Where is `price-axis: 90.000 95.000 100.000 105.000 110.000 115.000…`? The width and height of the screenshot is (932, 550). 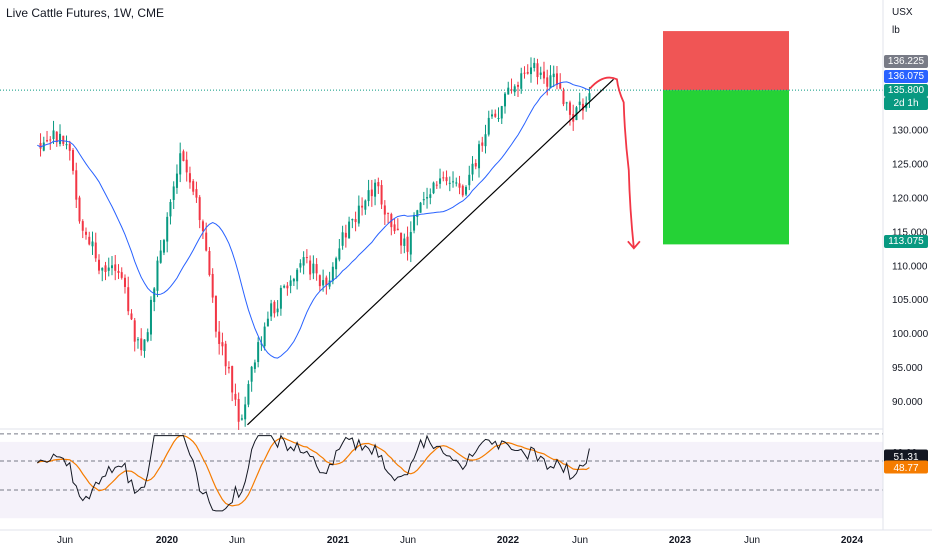 price-axis: 90.000 95.000 100.000 105.000 110.000 115.000… is located at coordinates (905, 265).